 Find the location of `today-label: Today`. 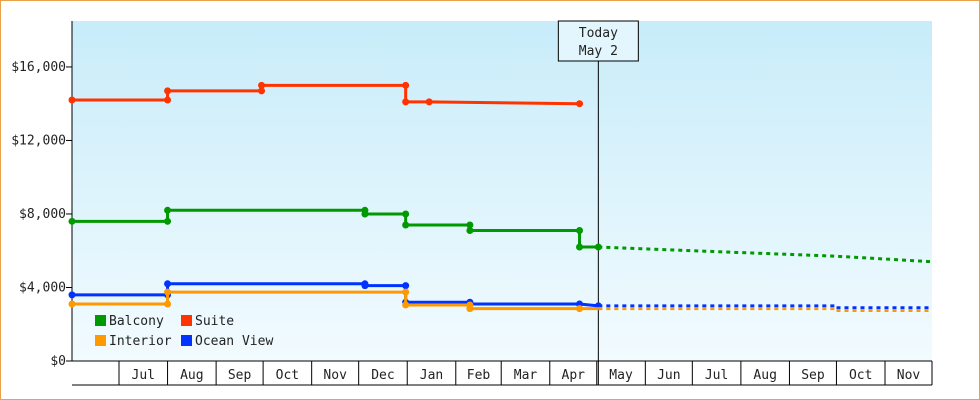

today-label: Today is located at coordinates (598, 33).